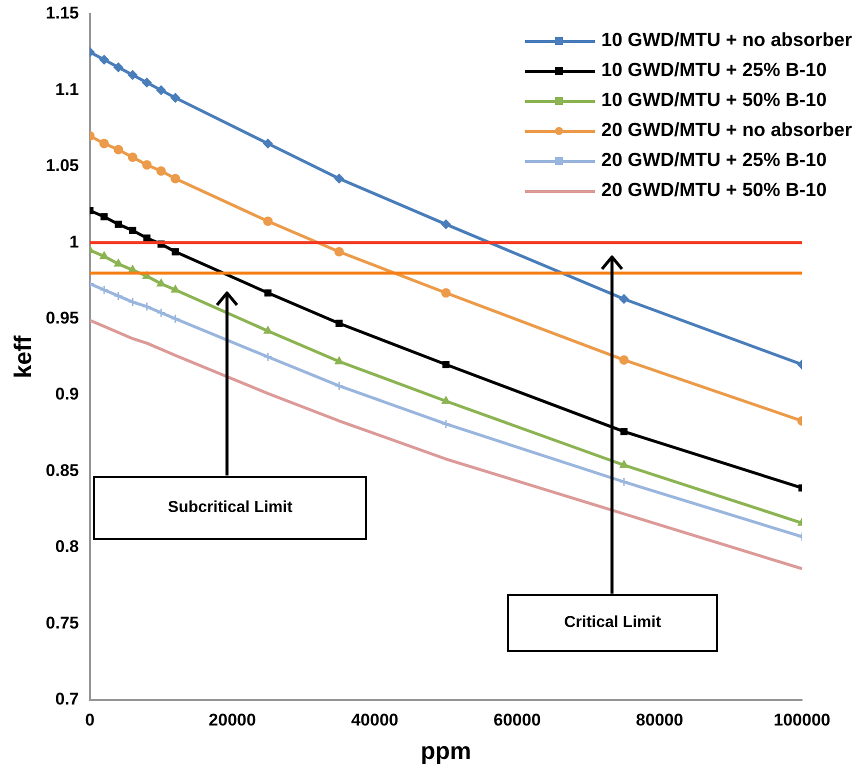  I want to click on legend-label: 10 GWD/MTU + no absorber, so click(726, 41).